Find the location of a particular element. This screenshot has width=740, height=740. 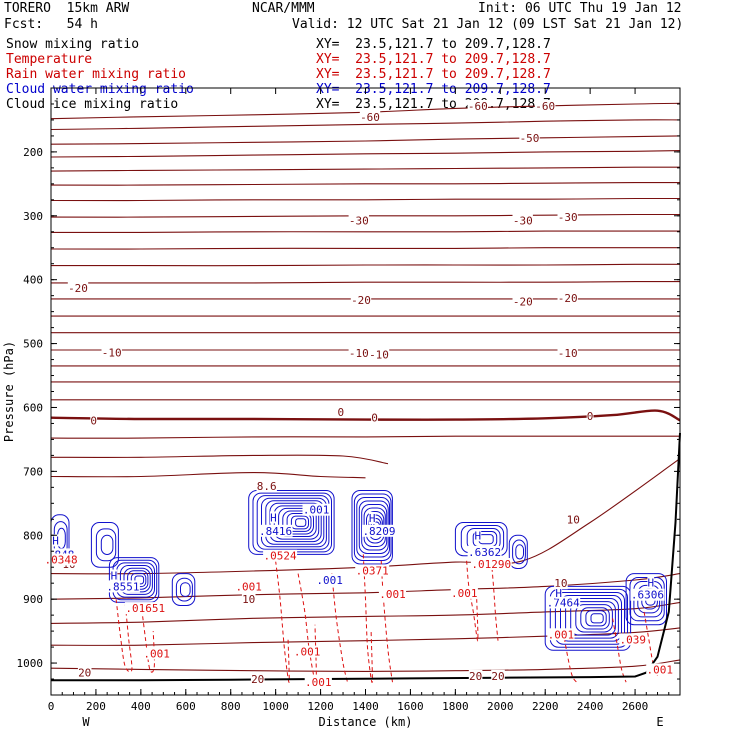

y-tick-label: 500 is located at coordinates (33, 344).